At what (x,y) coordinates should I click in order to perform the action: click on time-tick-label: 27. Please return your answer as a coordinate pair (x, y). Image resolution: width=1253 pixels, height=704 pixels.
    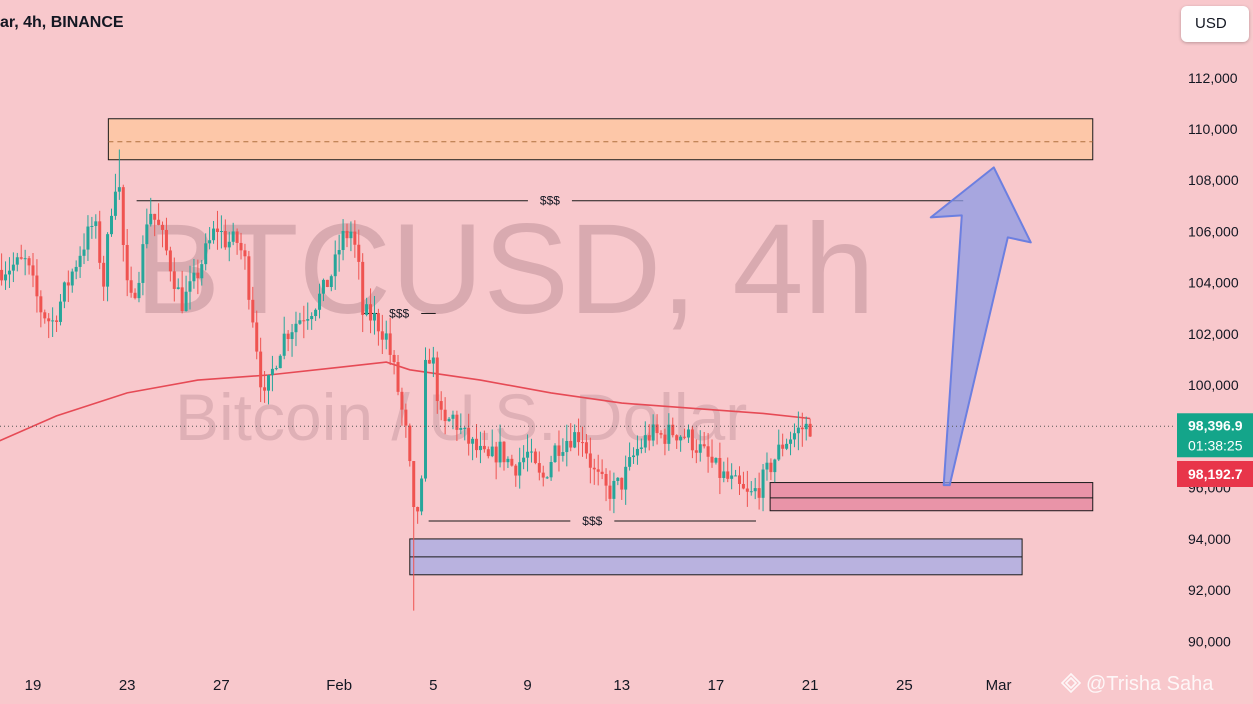
    Looking at the image, I should click on (221, 685).